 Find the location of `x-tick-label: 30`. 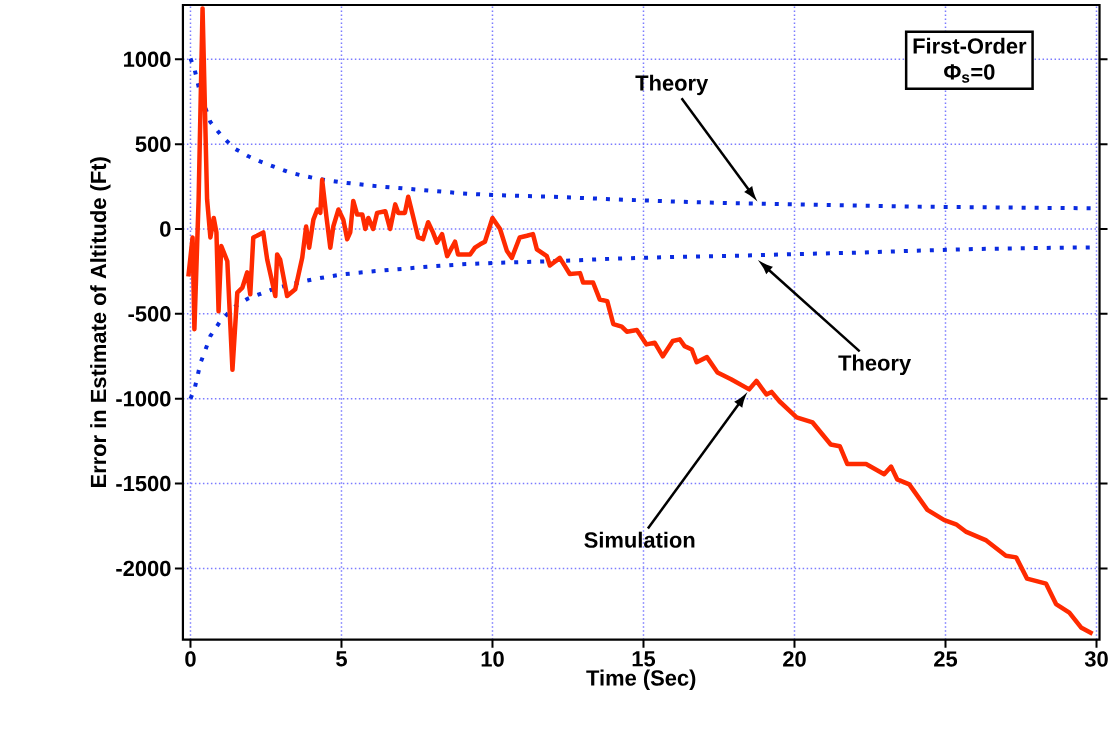

x-tick-label: 30 is located at coordinates (1096, 659).